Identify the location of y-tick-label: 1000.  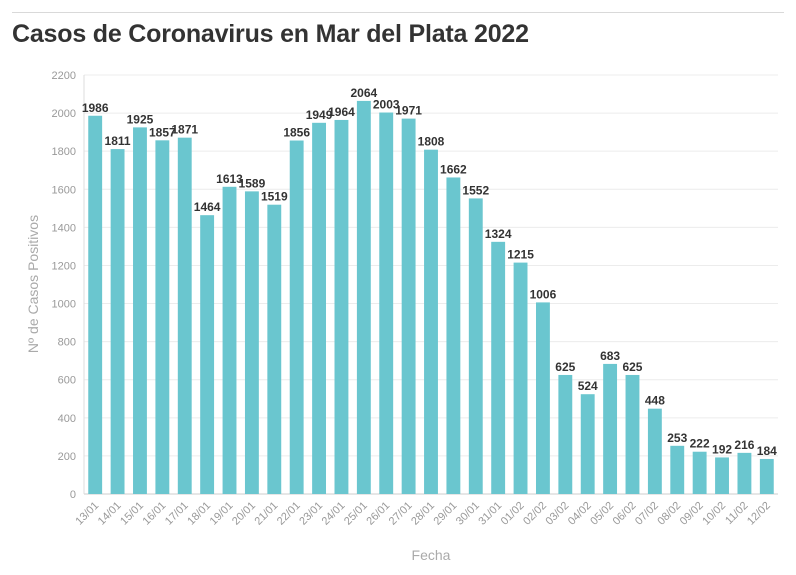
(64, 305).